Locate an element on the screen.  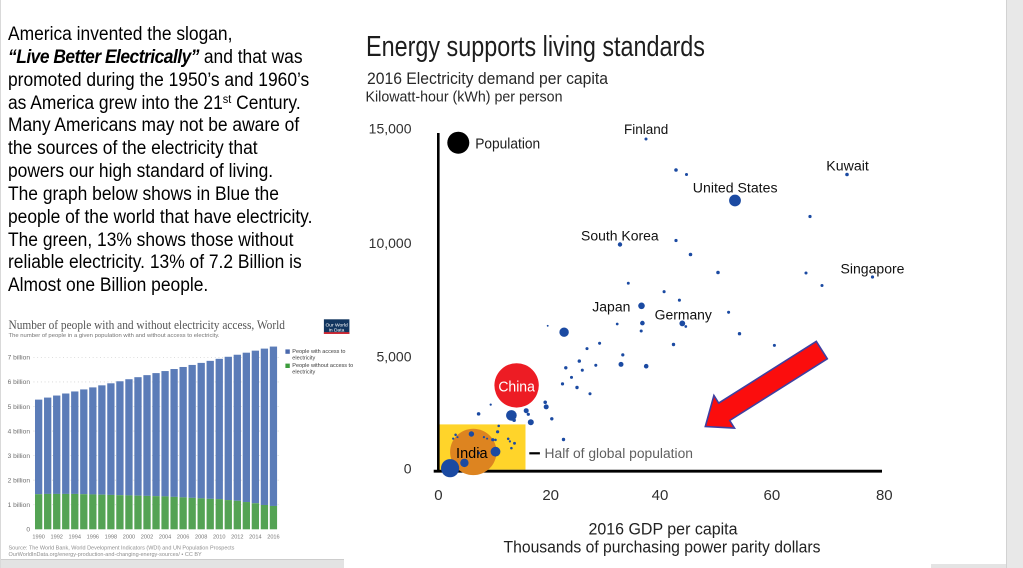
svg-text: 2016 is located at coordinates (273, 538).